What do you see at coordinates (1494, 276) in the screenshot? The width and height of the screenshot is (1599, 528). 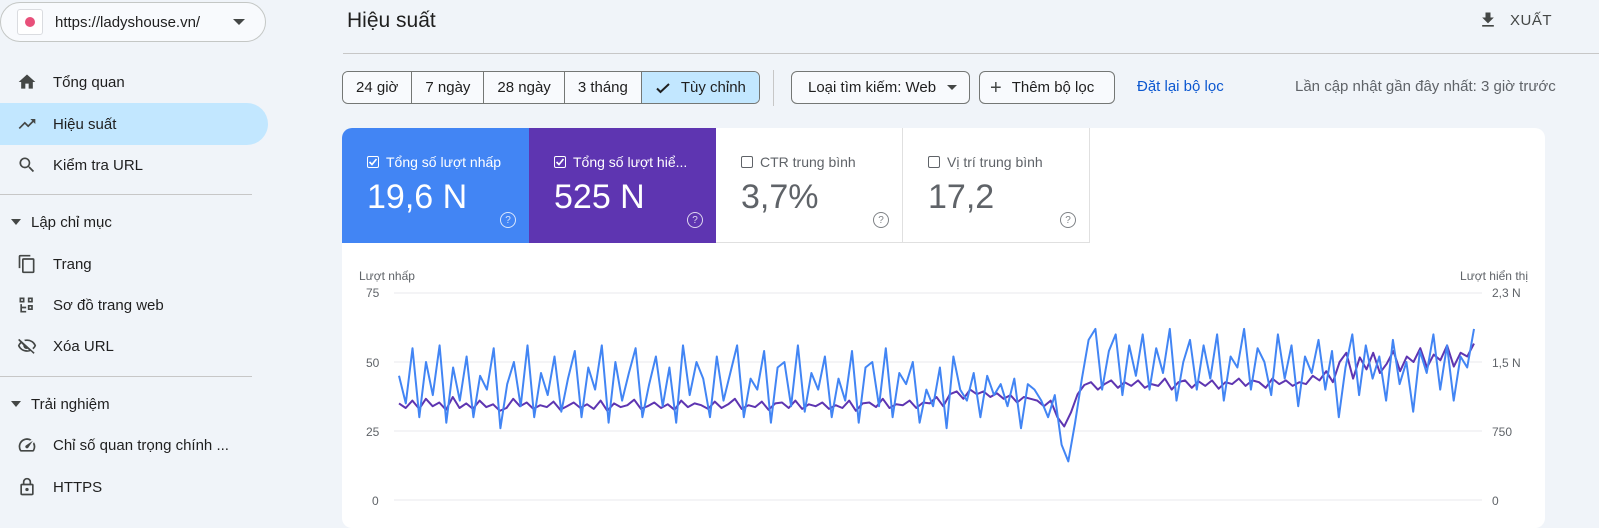 I see `y-axis-right-title: Lượt hiển thị` at bounding box center [1494, 276].